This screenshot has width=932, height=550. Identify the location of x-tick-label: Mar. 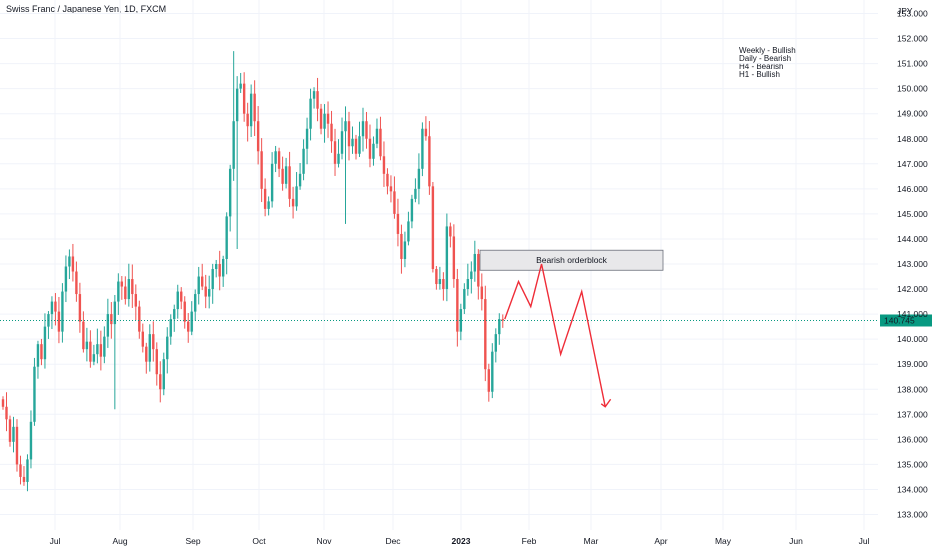
(591, 541).